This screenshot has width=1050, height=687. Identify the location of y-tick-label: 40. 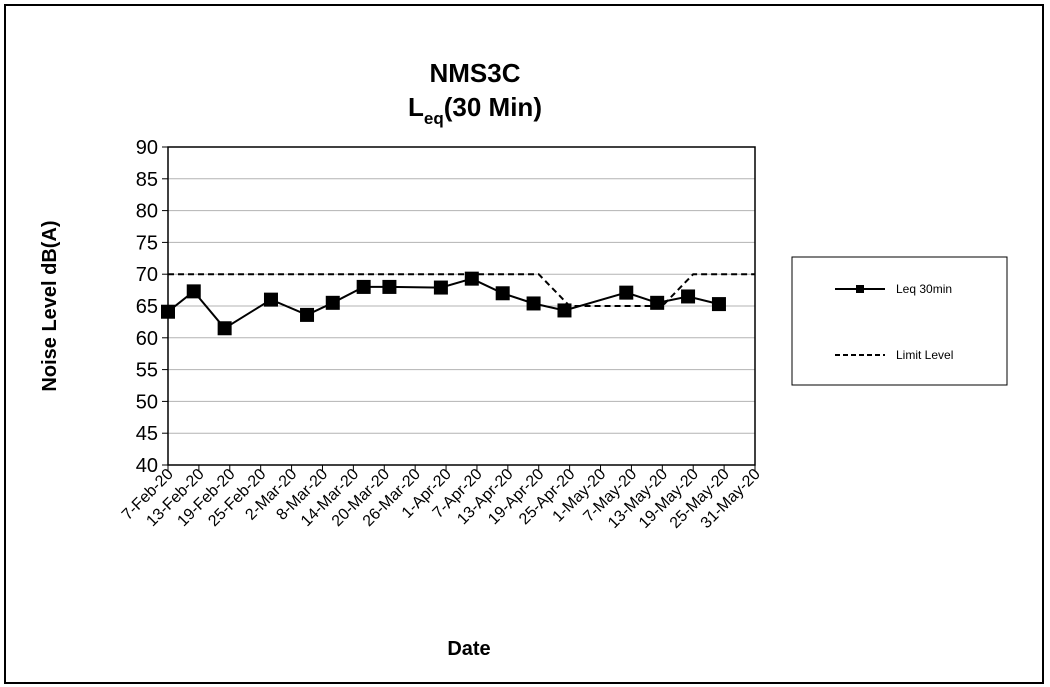
(147, 466).